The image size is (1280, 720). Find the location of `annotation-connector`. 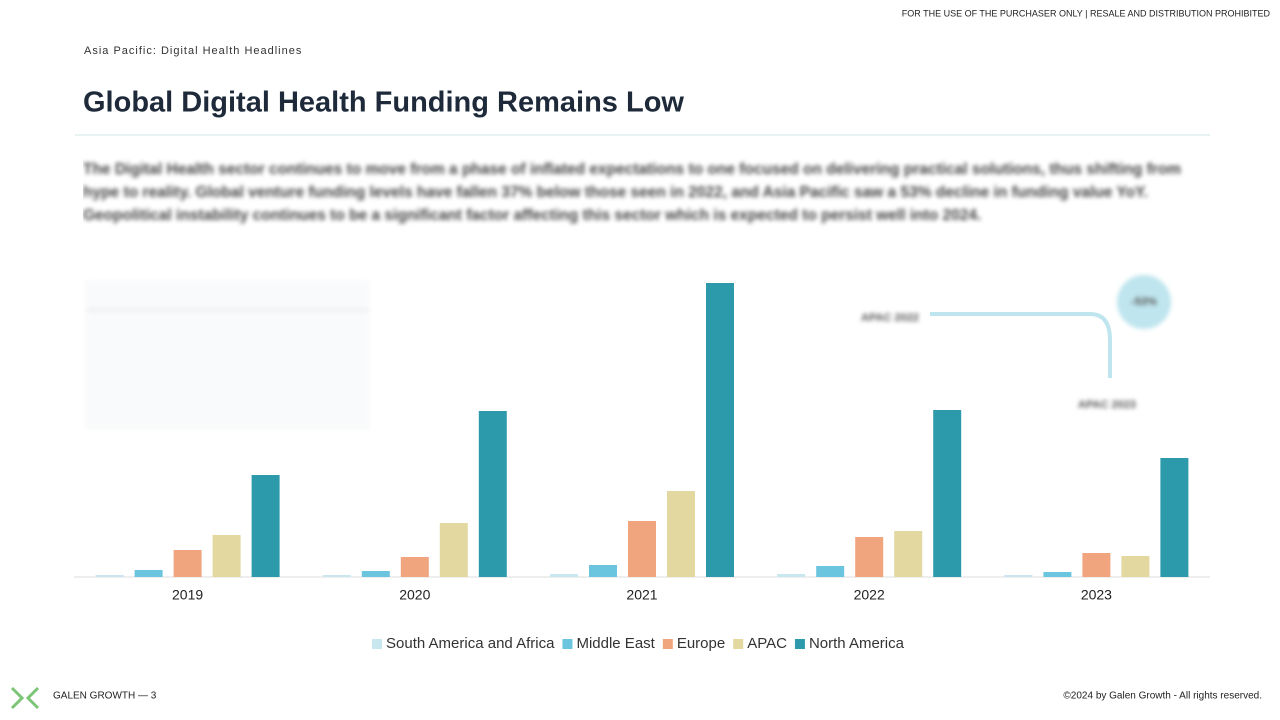

annotation-connector is located at coordinates (1100, 345).